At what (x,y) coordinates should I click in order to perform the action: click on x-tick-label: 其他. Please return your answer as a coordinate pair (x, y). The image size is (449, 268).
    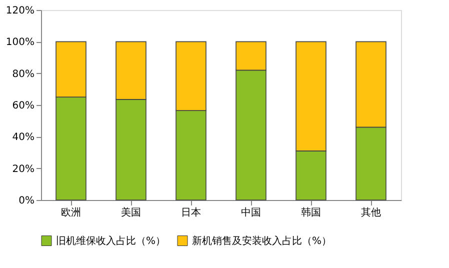
    Looking at the image, I should click on (371, 212).